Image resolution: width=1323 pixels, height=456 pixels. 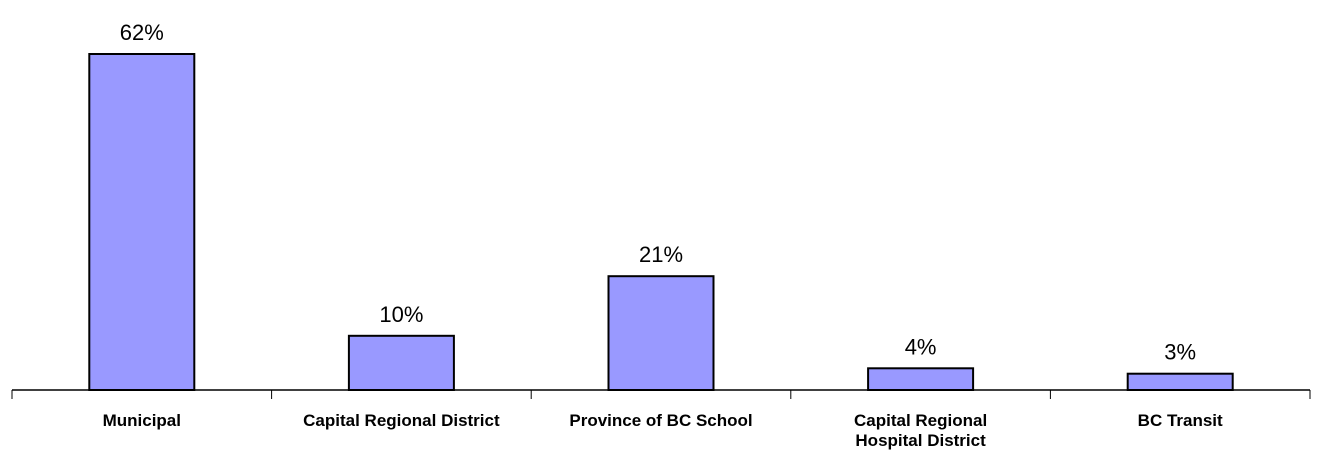 I want to click on data-label-2: 10%, so click(x=401, y=314).